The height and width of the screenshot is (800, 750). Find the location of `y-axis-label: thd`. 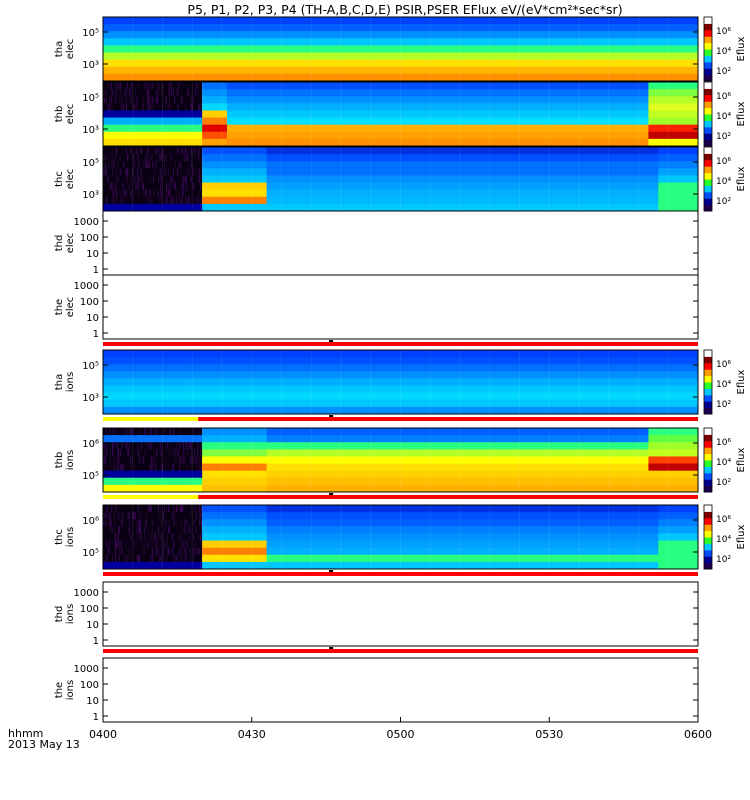

y-axis-label: thd is located at coordinates (59, 243).